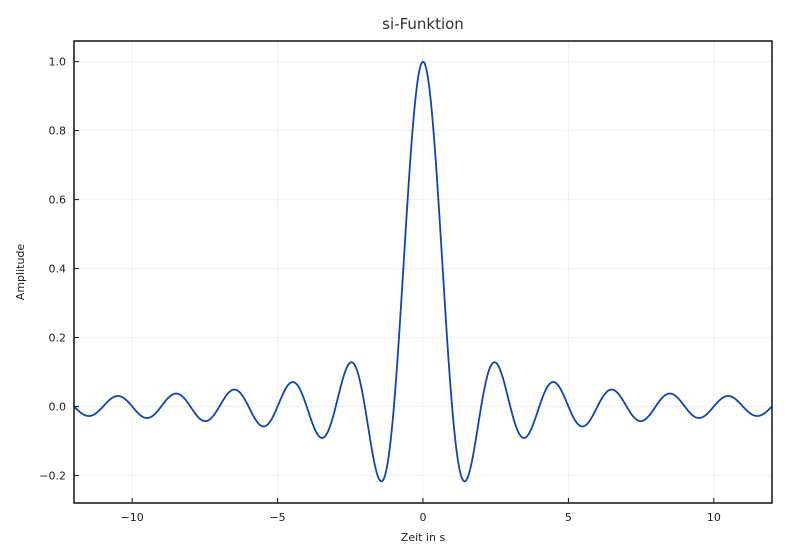  What do you see at coordinates (423, 24) in the screenshot?
I see `chart-title: si-Funktion` at bounding box center [423, 24].